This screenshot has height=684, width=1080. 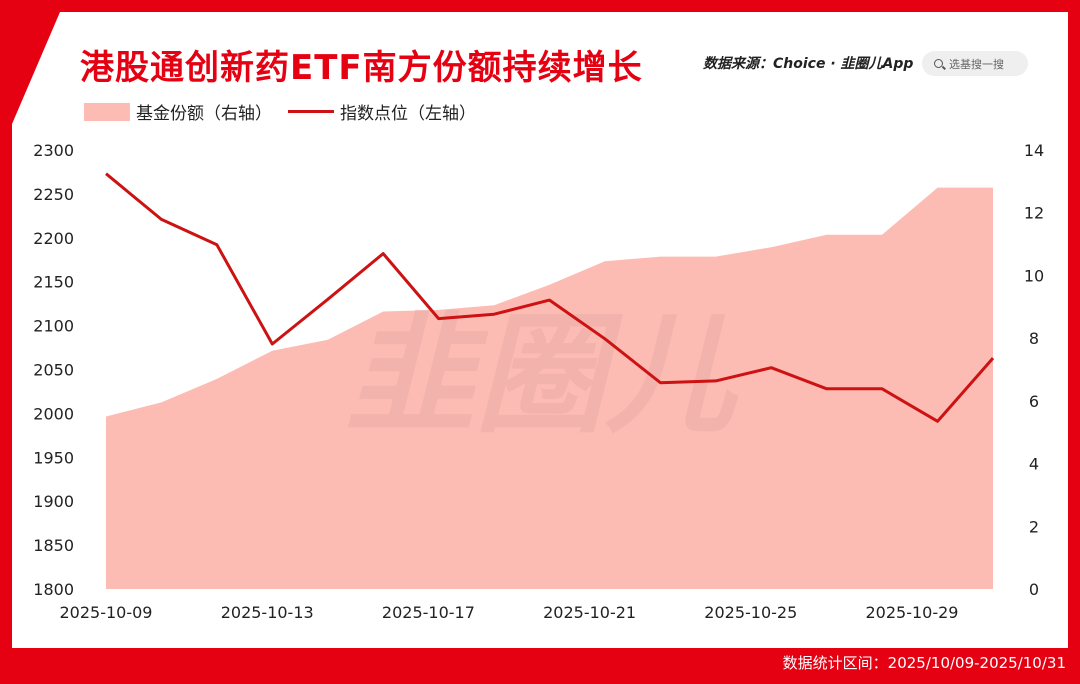 I want to click on left-axis-tick-label: 2200, so click(x=53, y=238).